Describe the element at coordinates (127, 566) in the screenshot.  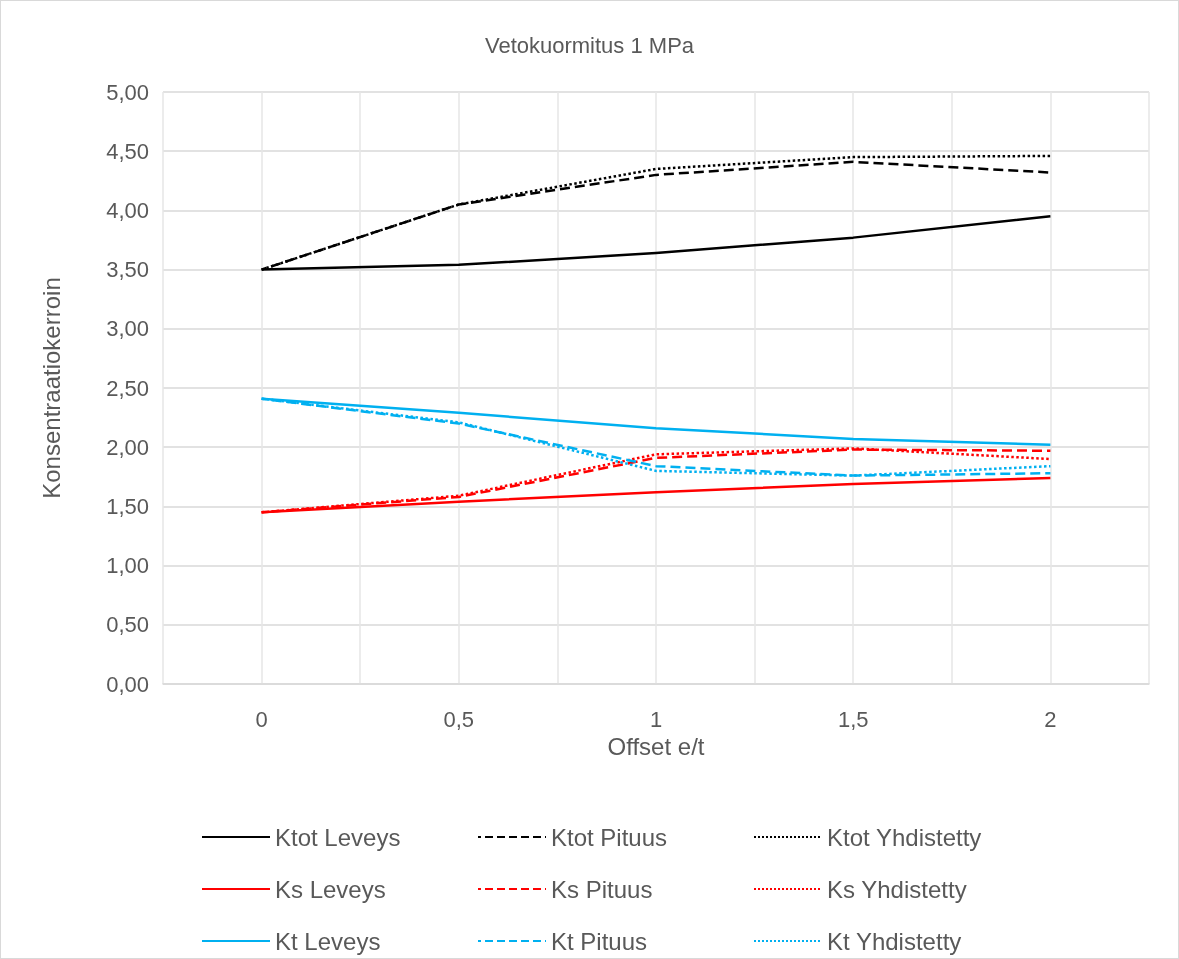
I see `y-tick-label: 1,00` at that location.